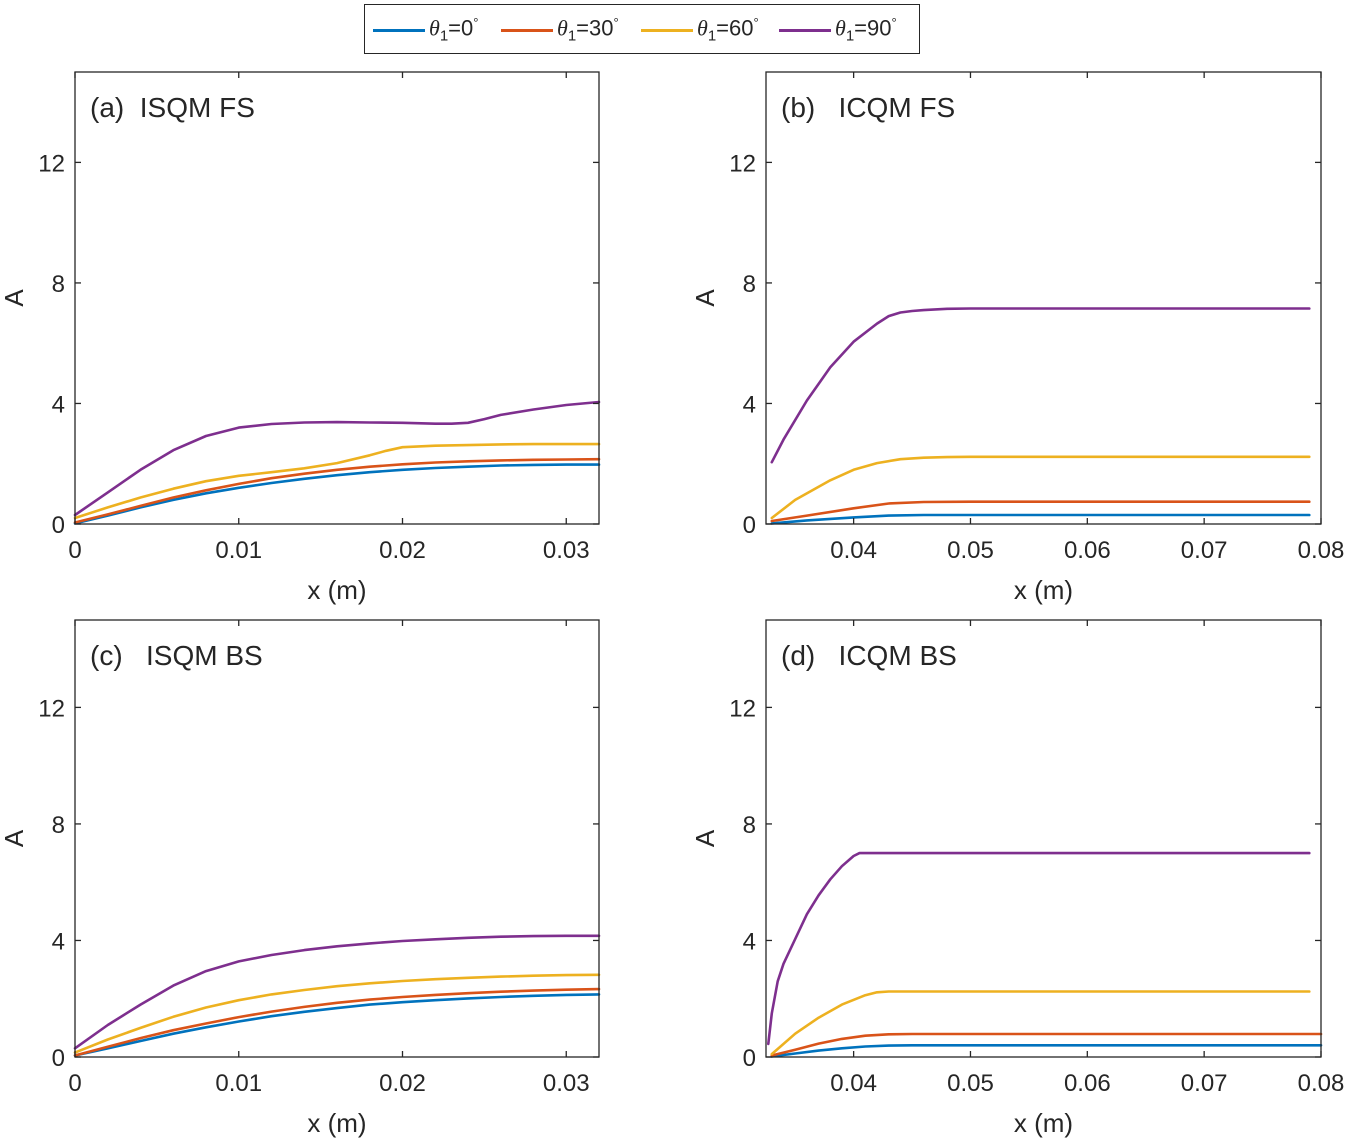  What do you see at coordinates (868, 107) in the screenshot?
I see `panel-title: (b) ICQM FS` at bounding box center [868, 107].